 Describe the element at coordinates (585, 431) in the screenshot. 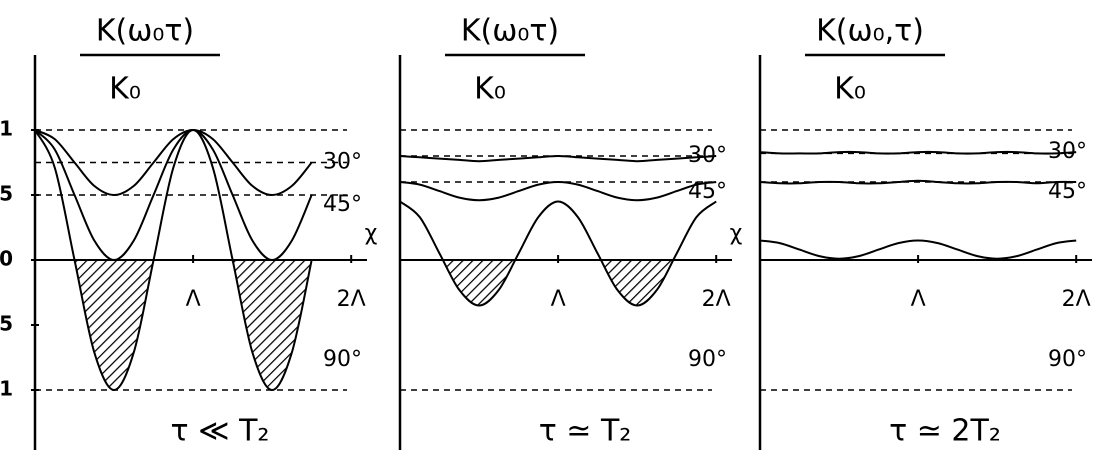

I see `subtitle: τ ≃ T₂` at that location.